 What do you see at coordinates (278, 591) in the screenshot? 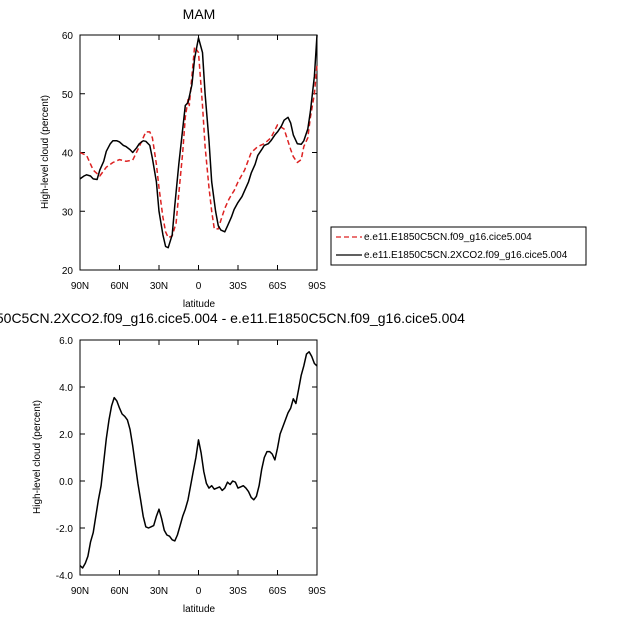
I see `bottom-x-tick-label: 60S` at bounding box center [278, 591].